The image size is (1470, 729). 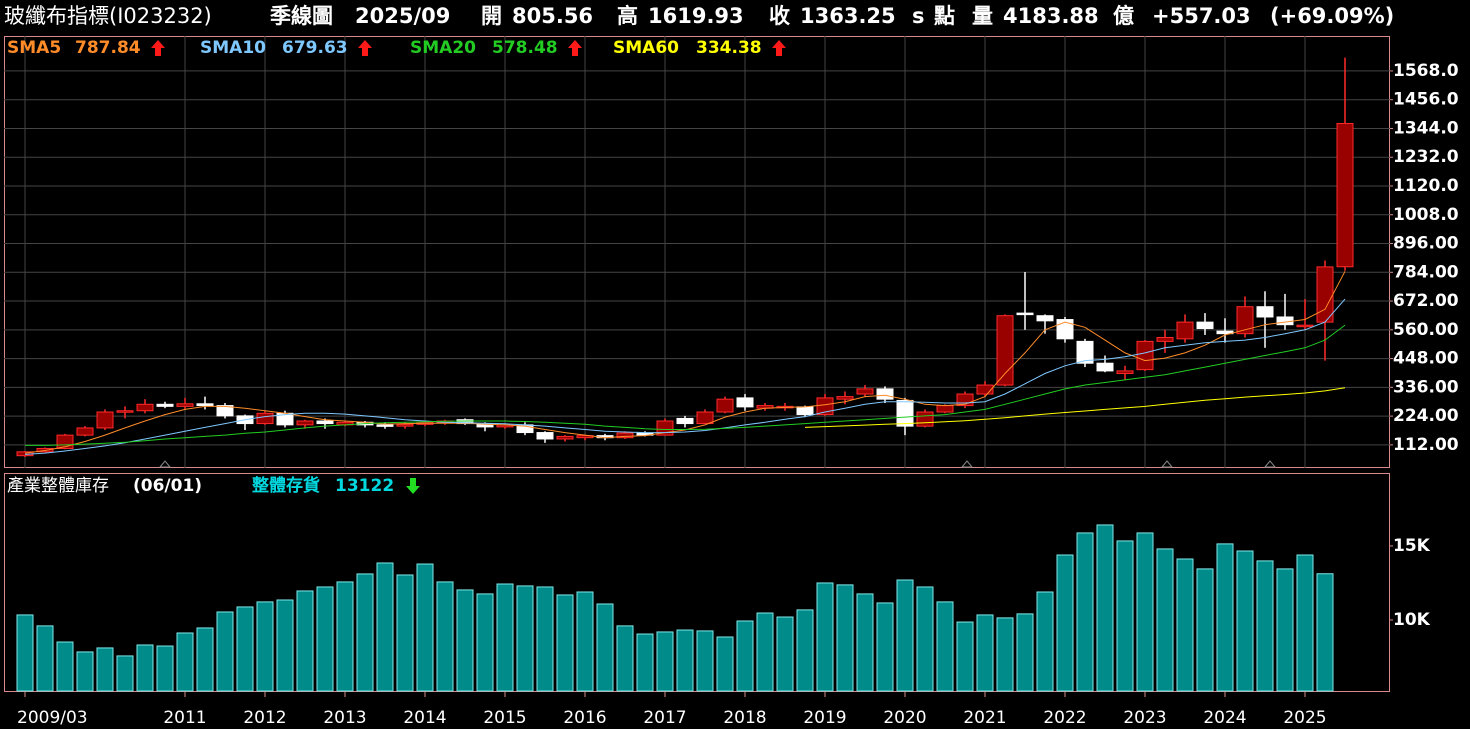 I want to click on y-tick-label: 1008.0, so click(x=1426, y=215).